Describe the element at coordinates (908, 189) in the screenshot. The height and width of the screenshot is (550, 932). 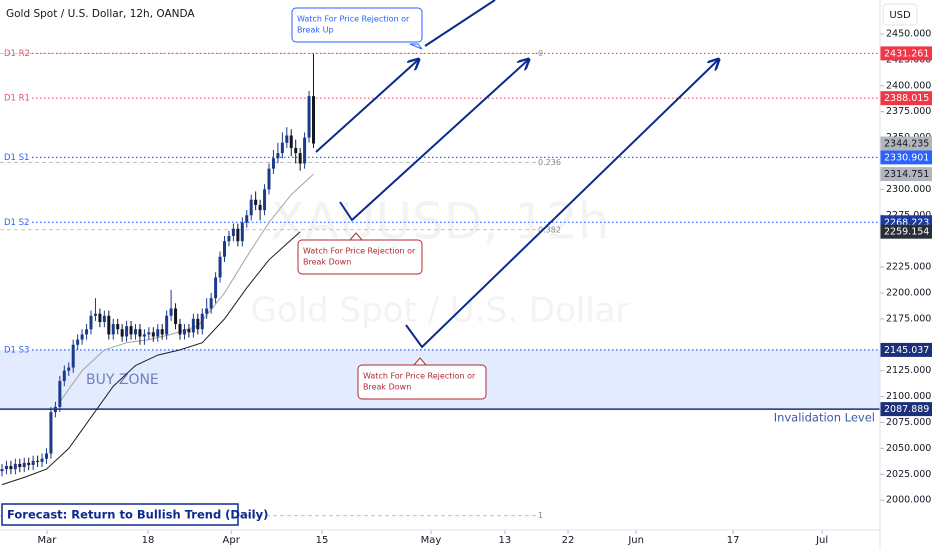
I see `y-tick-label: 2300.000` at that location.